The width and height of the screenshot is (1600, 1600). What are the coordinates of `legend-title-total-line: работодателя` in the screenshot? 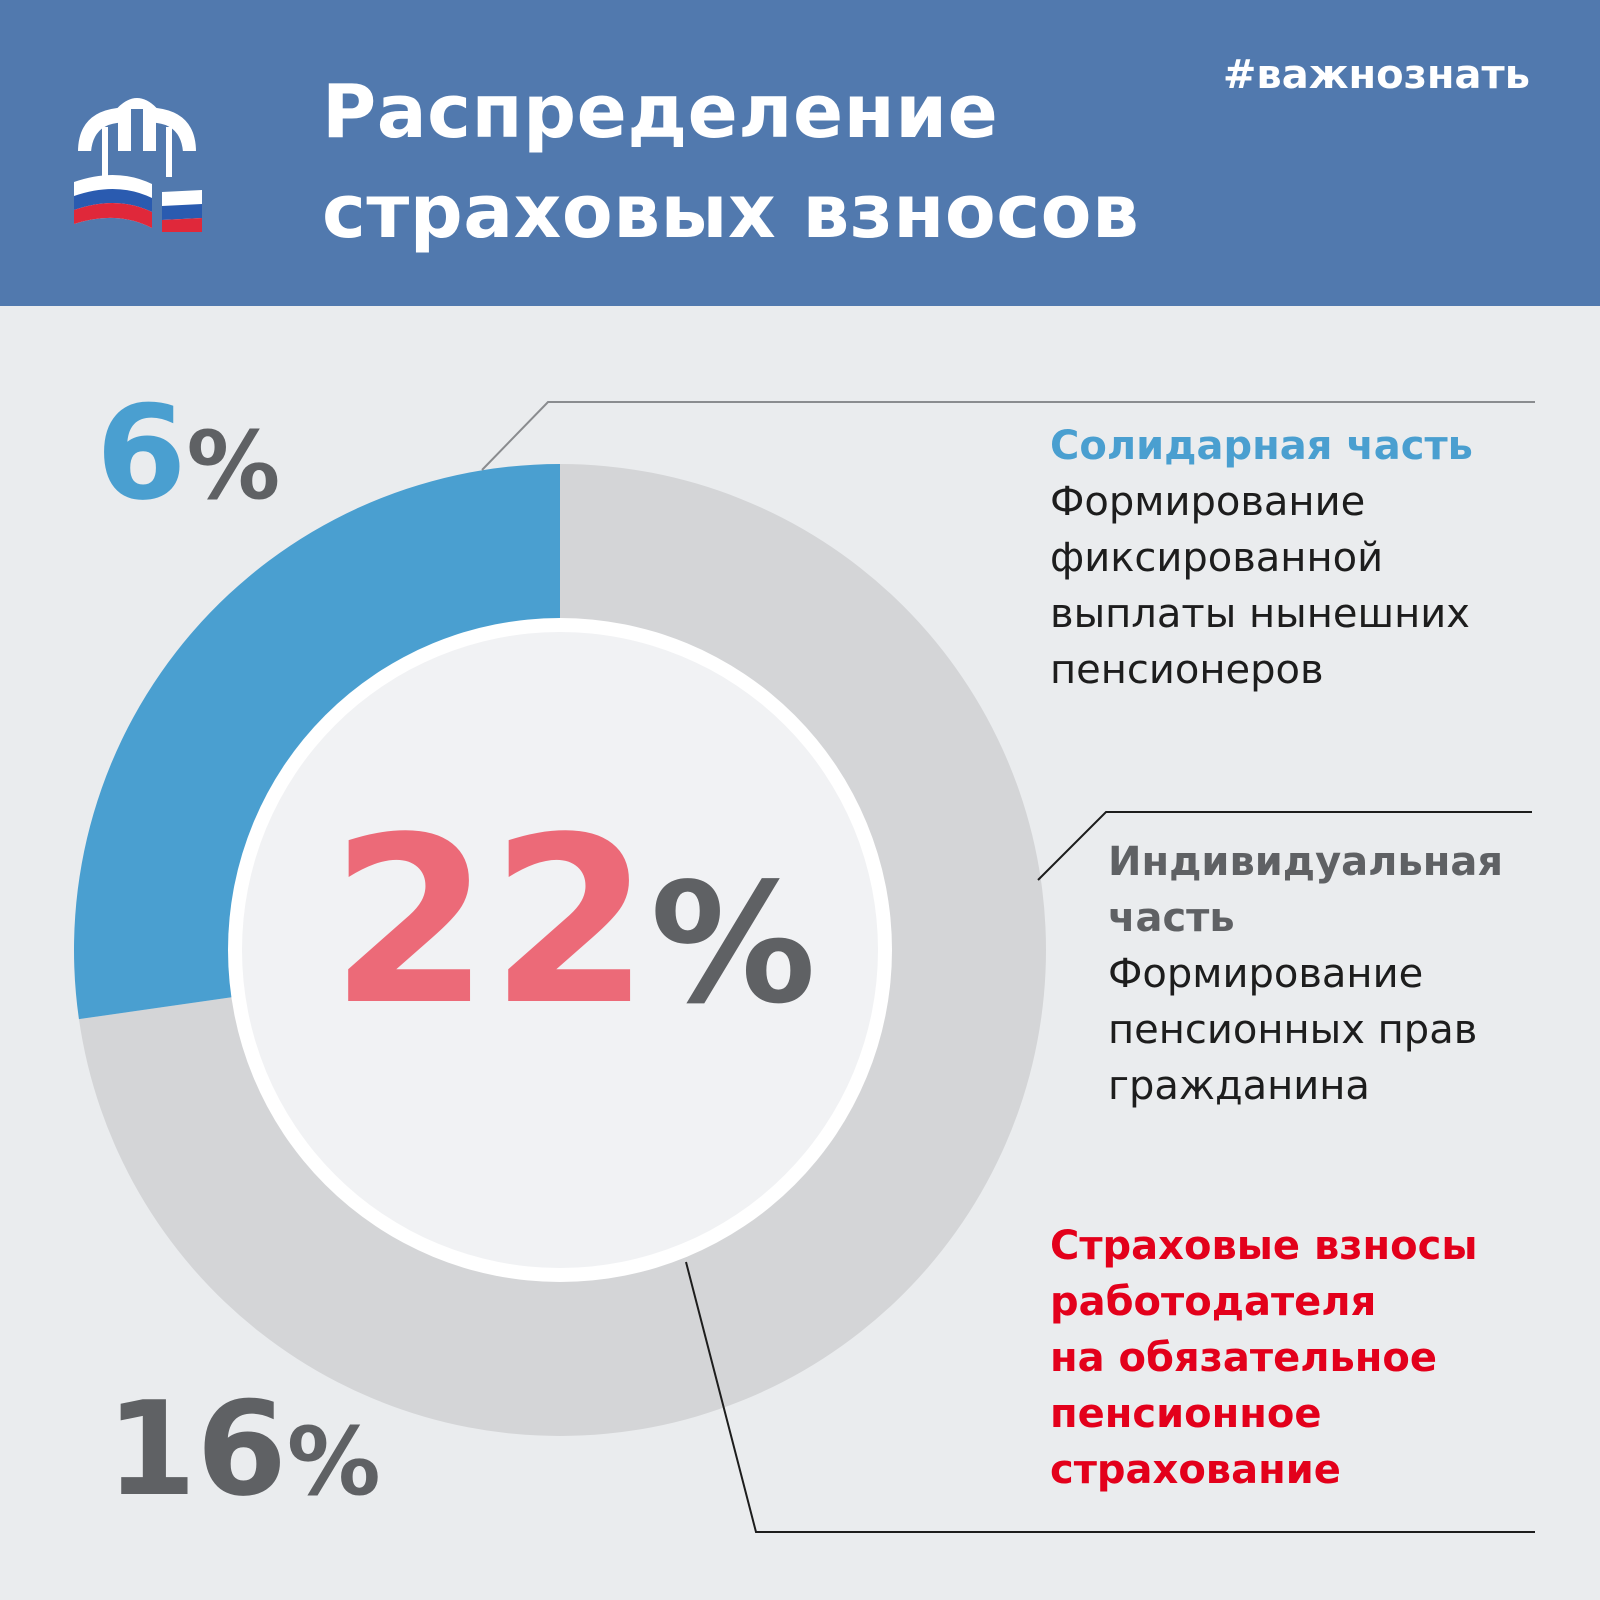 It's located at (1213, 1302).